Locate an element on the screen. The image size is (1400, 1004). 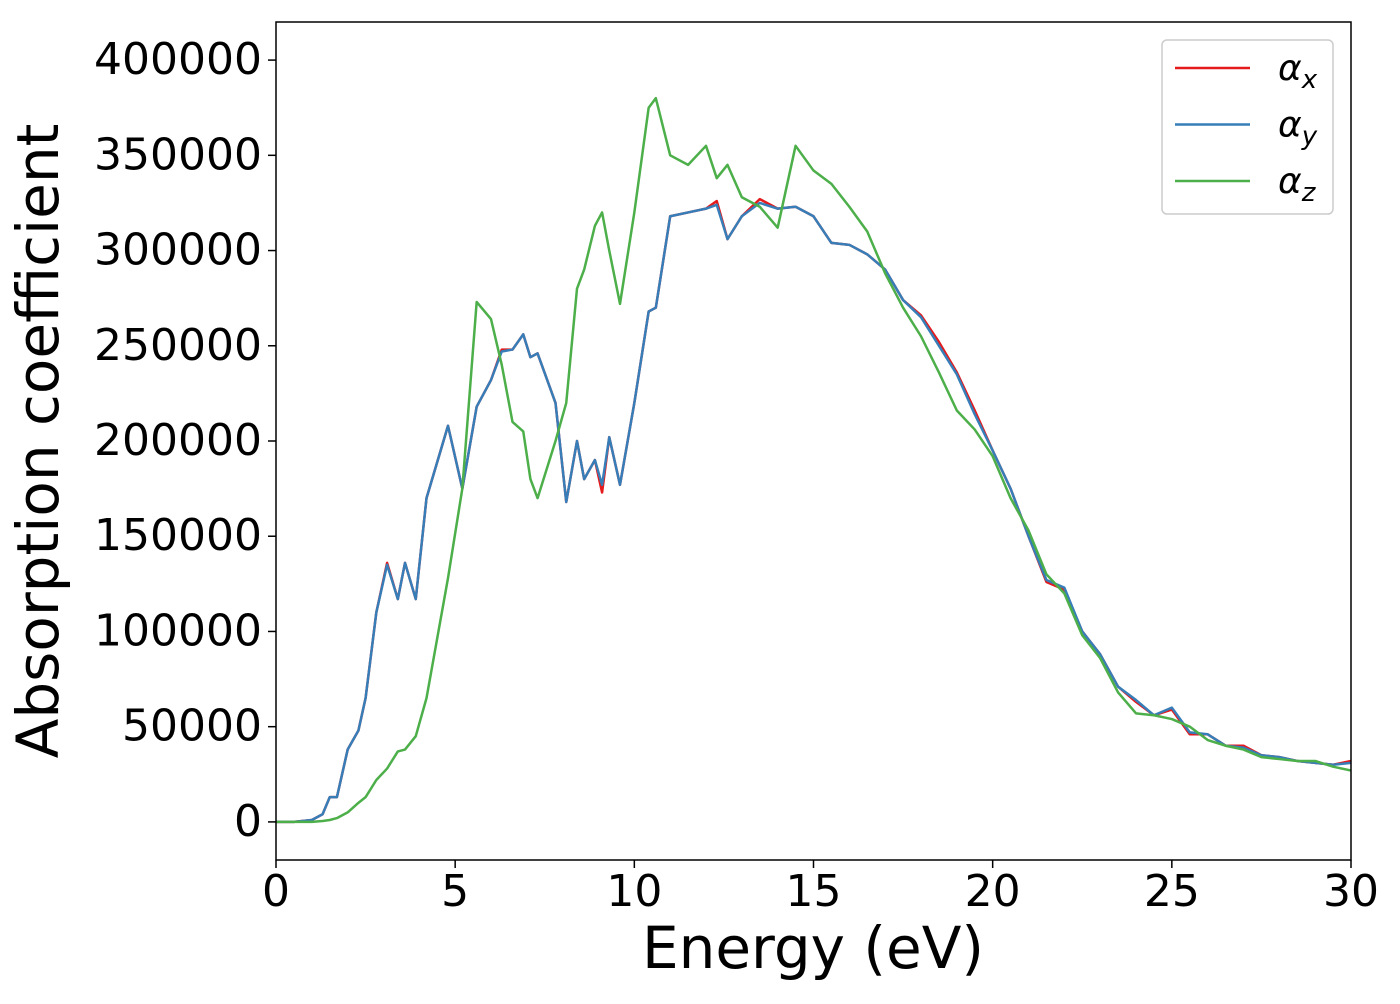
y-tick-label: 300000 is located at coordinates (178, 250).